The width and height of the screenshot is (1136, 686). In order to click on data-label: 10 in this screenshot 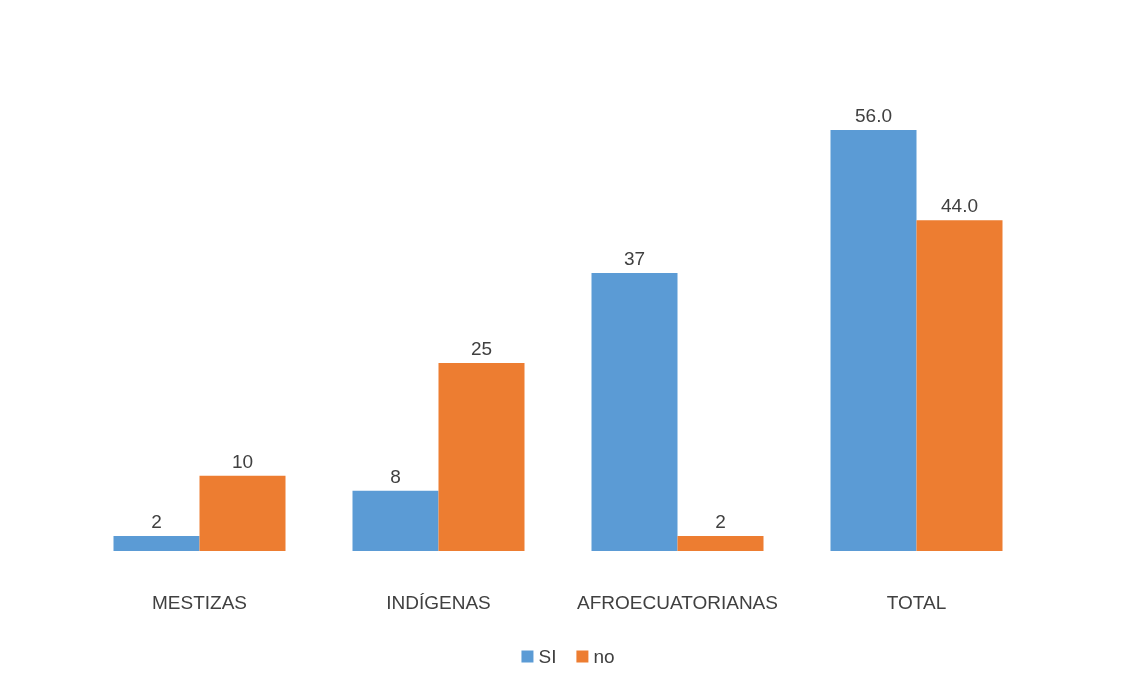, I will do `click(242, 461)`.